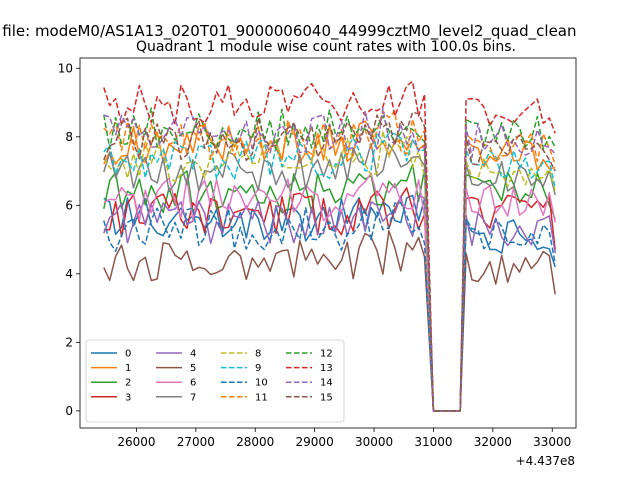  I want to click on x-tick-label: 33000, so click(552, 442).